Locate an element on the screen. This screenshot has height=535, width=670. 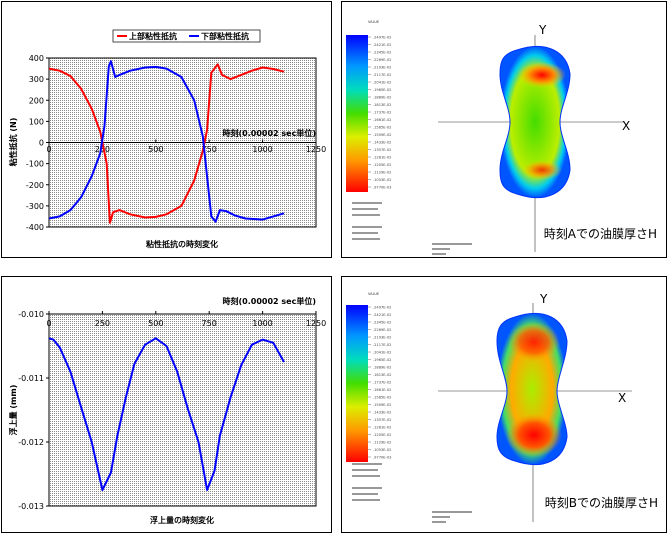
legend-box is located at coordinates (186, 36).